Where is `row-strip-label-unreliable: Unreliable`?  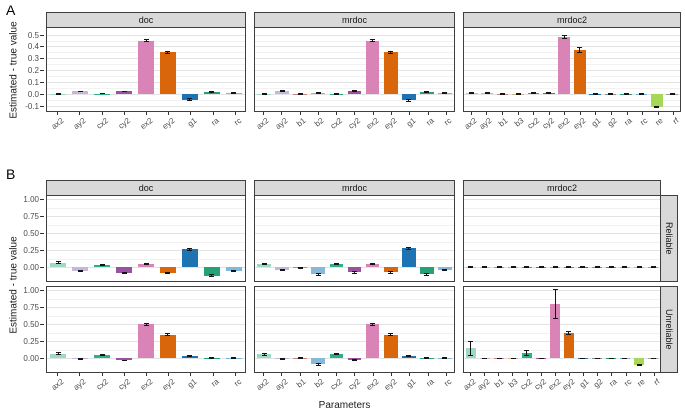 row-strip-label-unreliable: Unreliable is located at coordinates (669, 329).